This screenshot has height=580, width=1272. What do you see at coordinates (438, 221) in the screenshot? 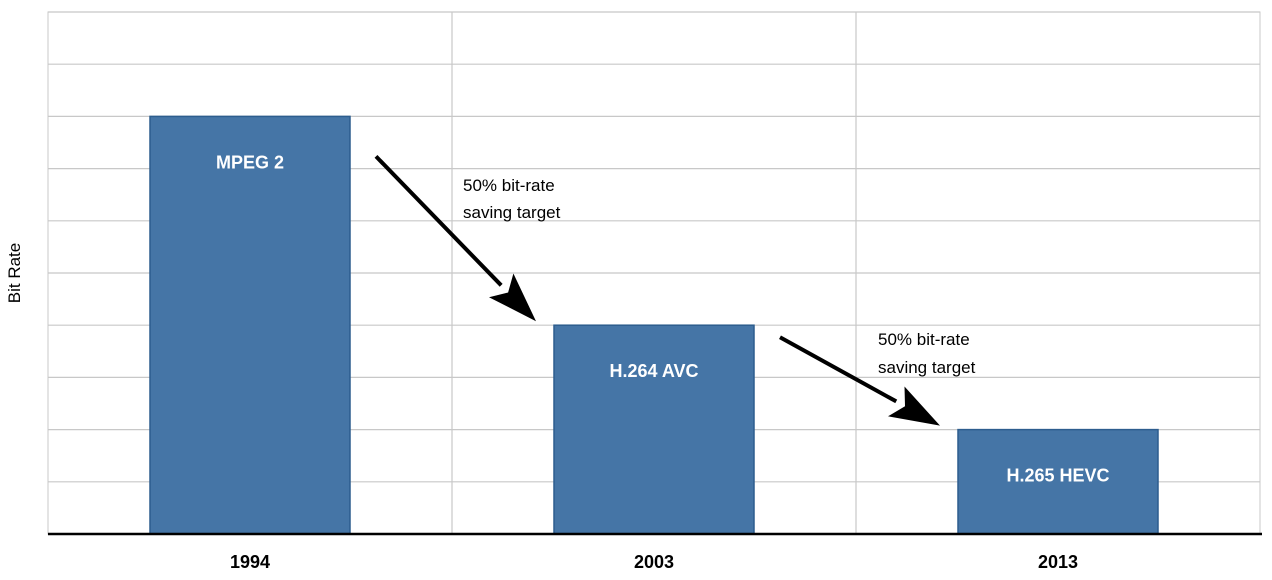
I see `arrow-1-shaft` at bounding box center [438, 221].